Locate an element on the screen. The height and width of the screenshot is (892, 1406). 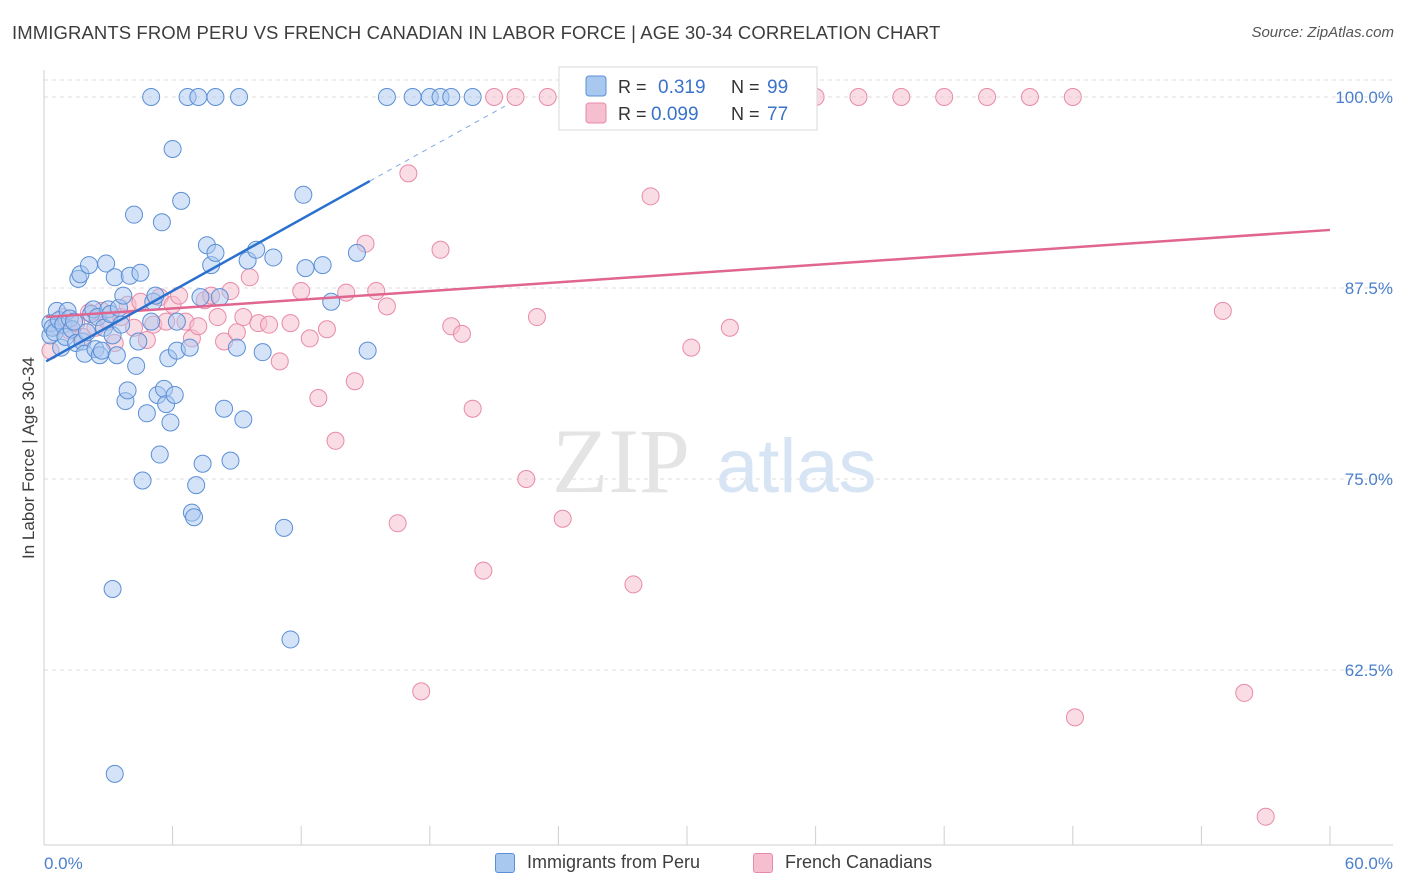
legend-n-label-peru: N = is located at coordinates (745, 87).